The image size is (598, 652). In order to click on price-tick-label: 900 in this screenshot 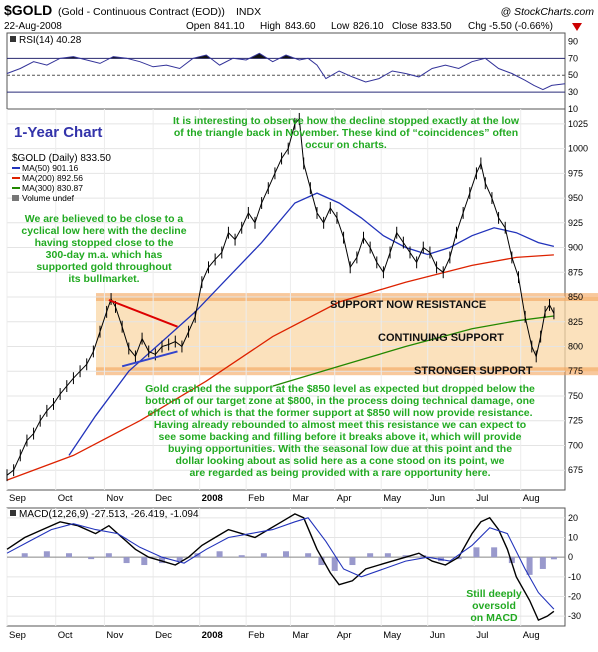, I will do `click(575, 248)`.